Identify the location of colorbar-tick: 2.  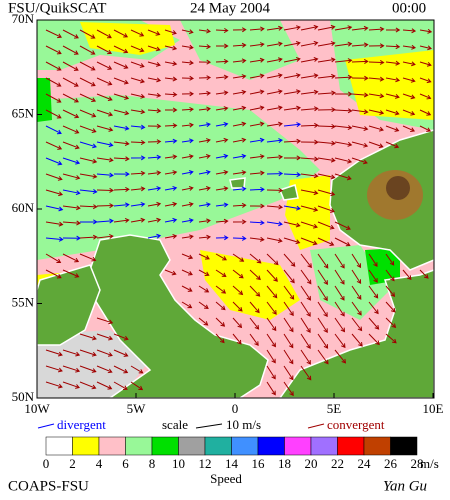
(72, 463).